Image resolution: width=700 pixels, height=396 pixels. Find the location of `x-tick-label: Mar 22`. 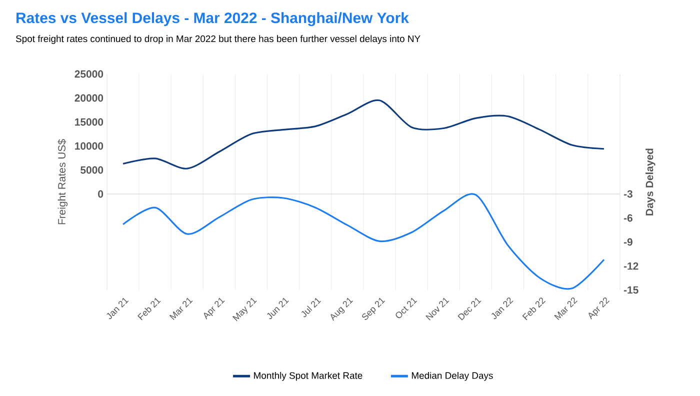

x-tick-label: Mar 22 is located at coordinates (566, 308).